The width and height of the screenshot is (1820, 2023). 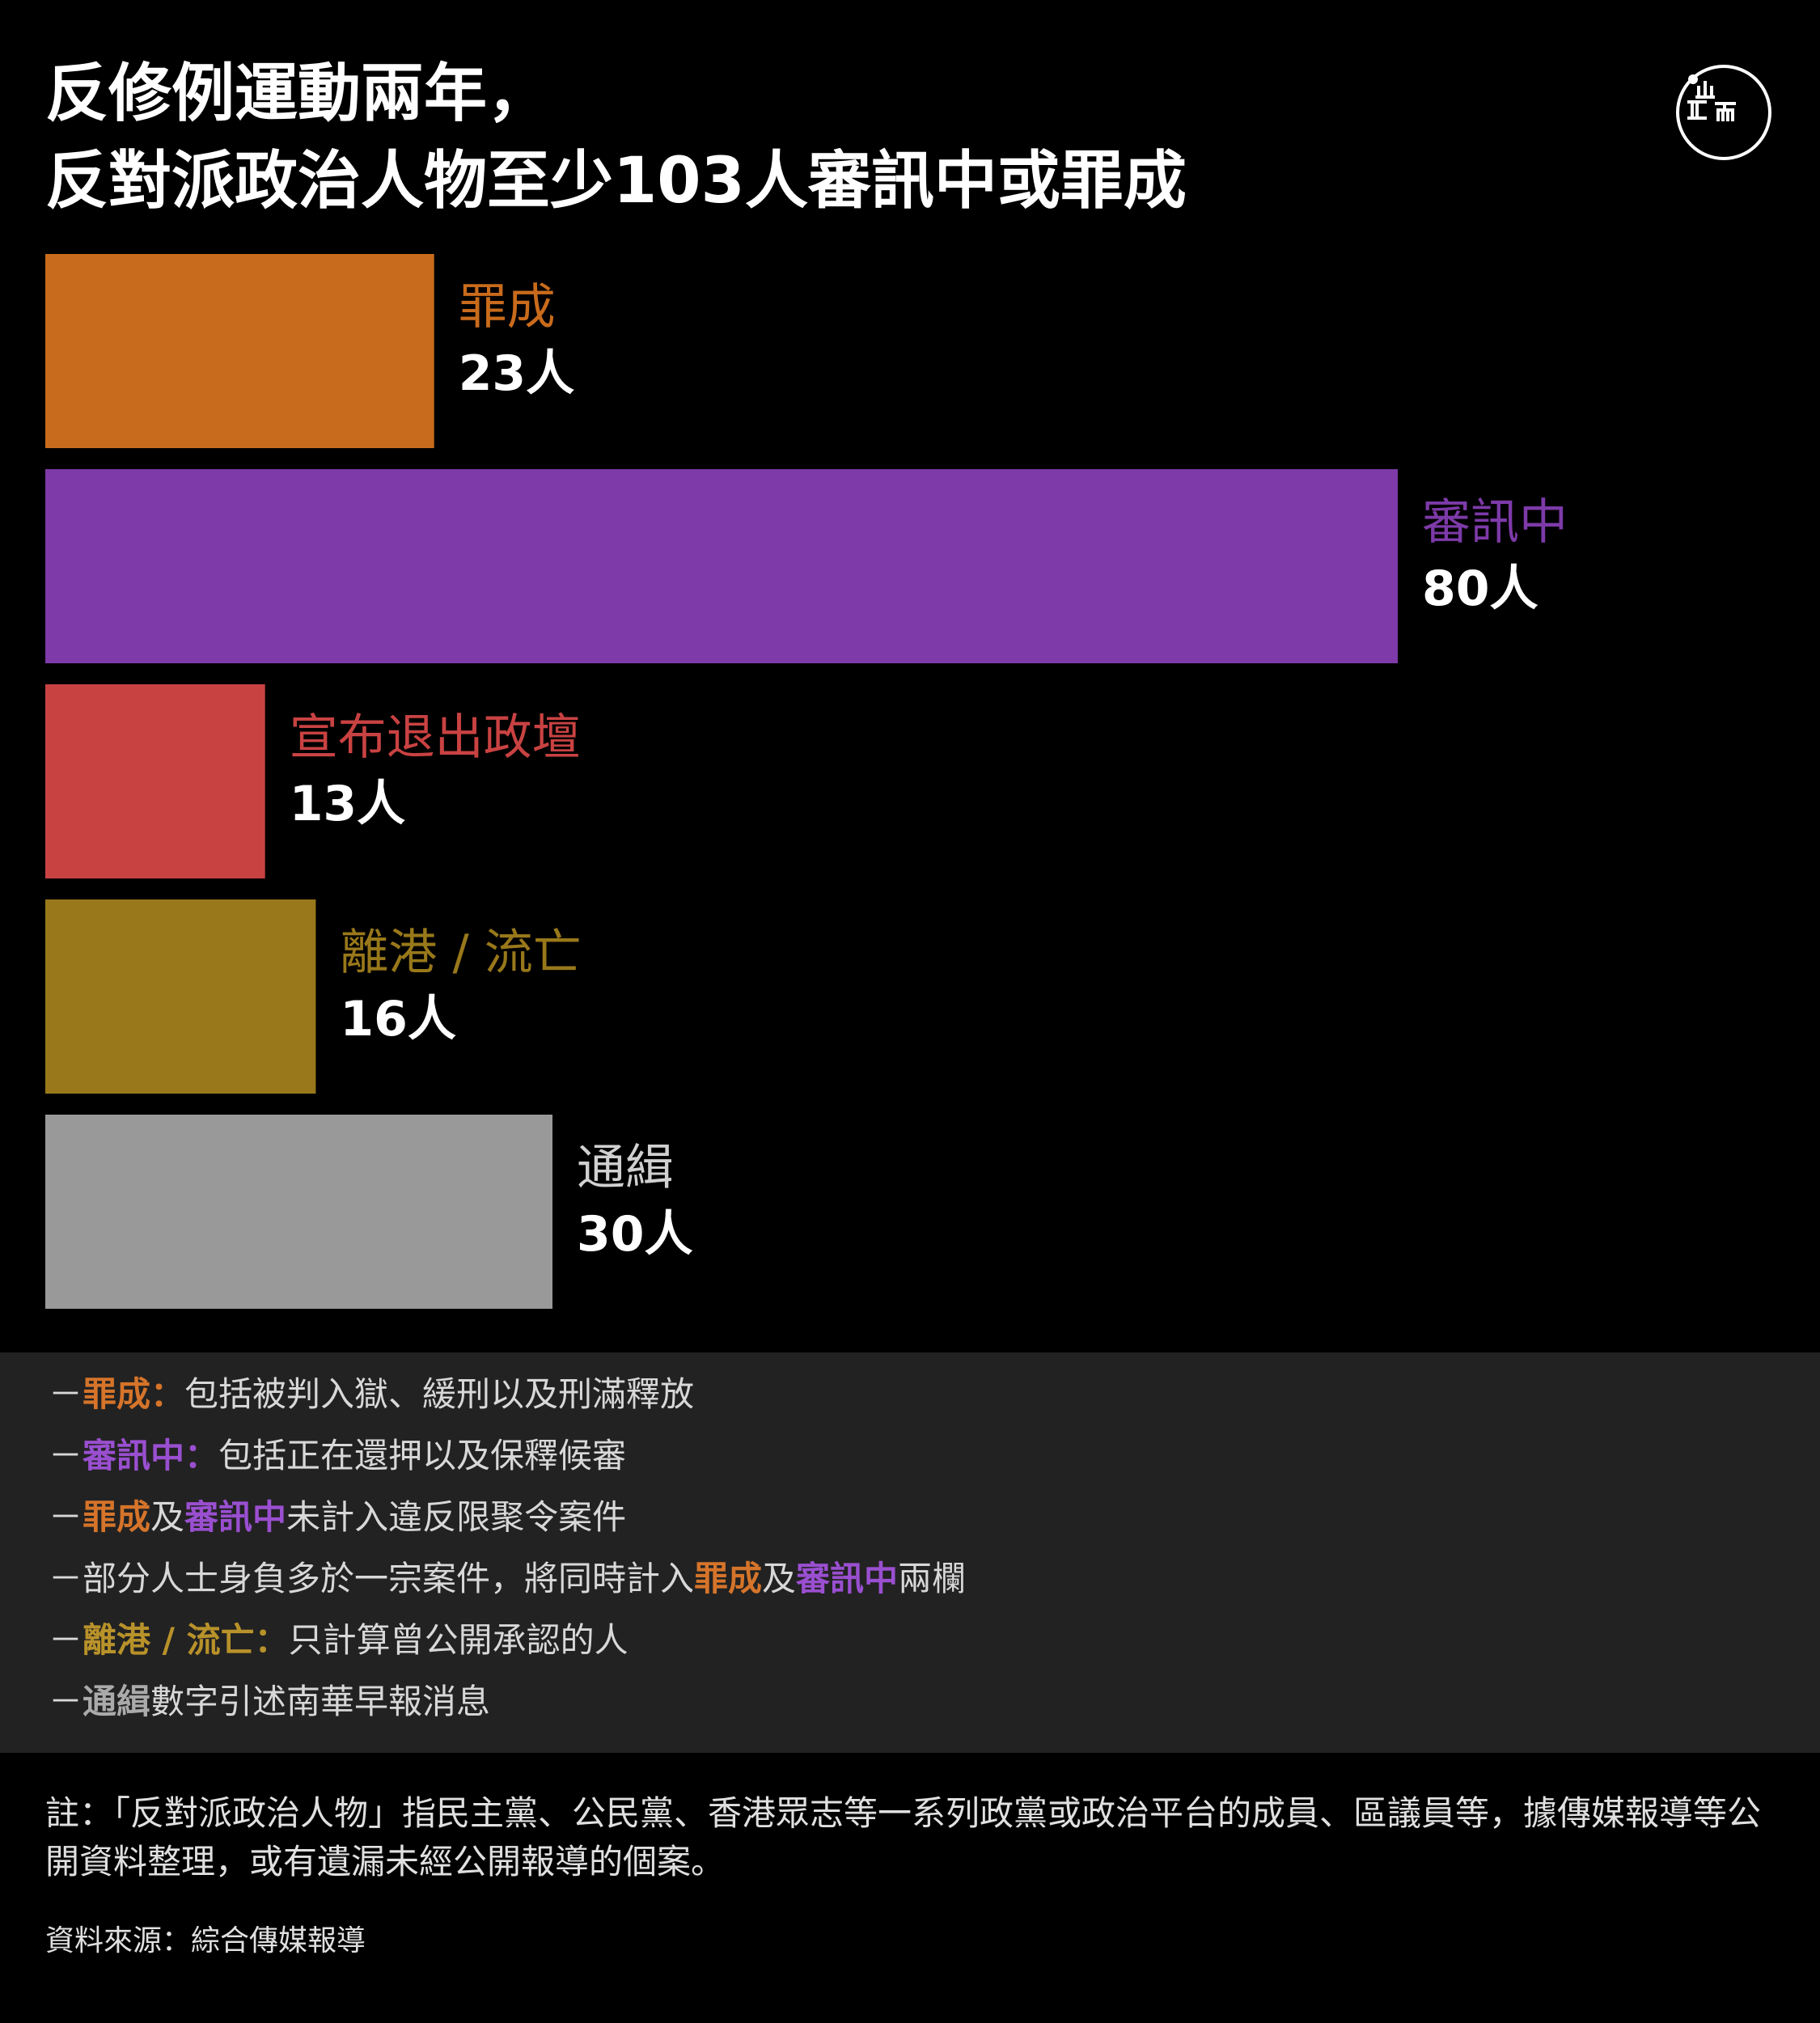 I want to click on bar-value-label-2: 13人, so click(x=348, y=804).